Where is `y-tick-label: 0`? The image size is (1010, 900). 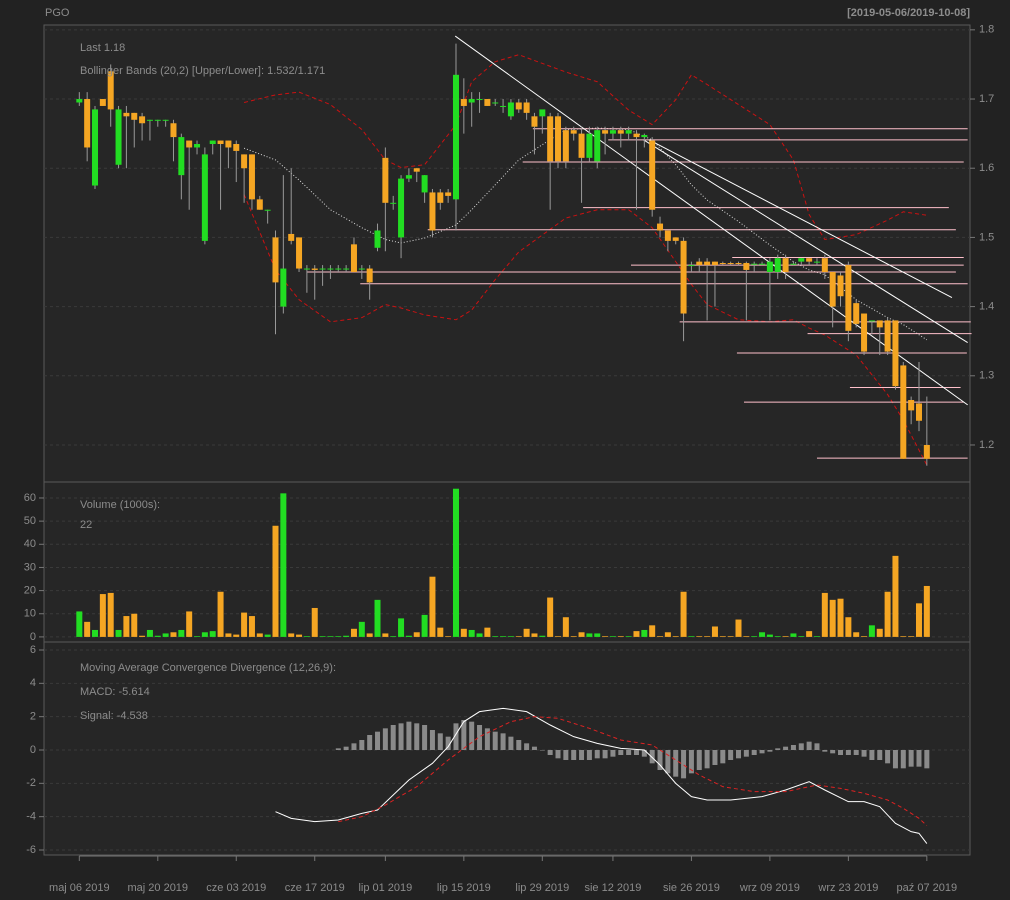
y-tick-label: 0 is located at coordinates (33, 637).